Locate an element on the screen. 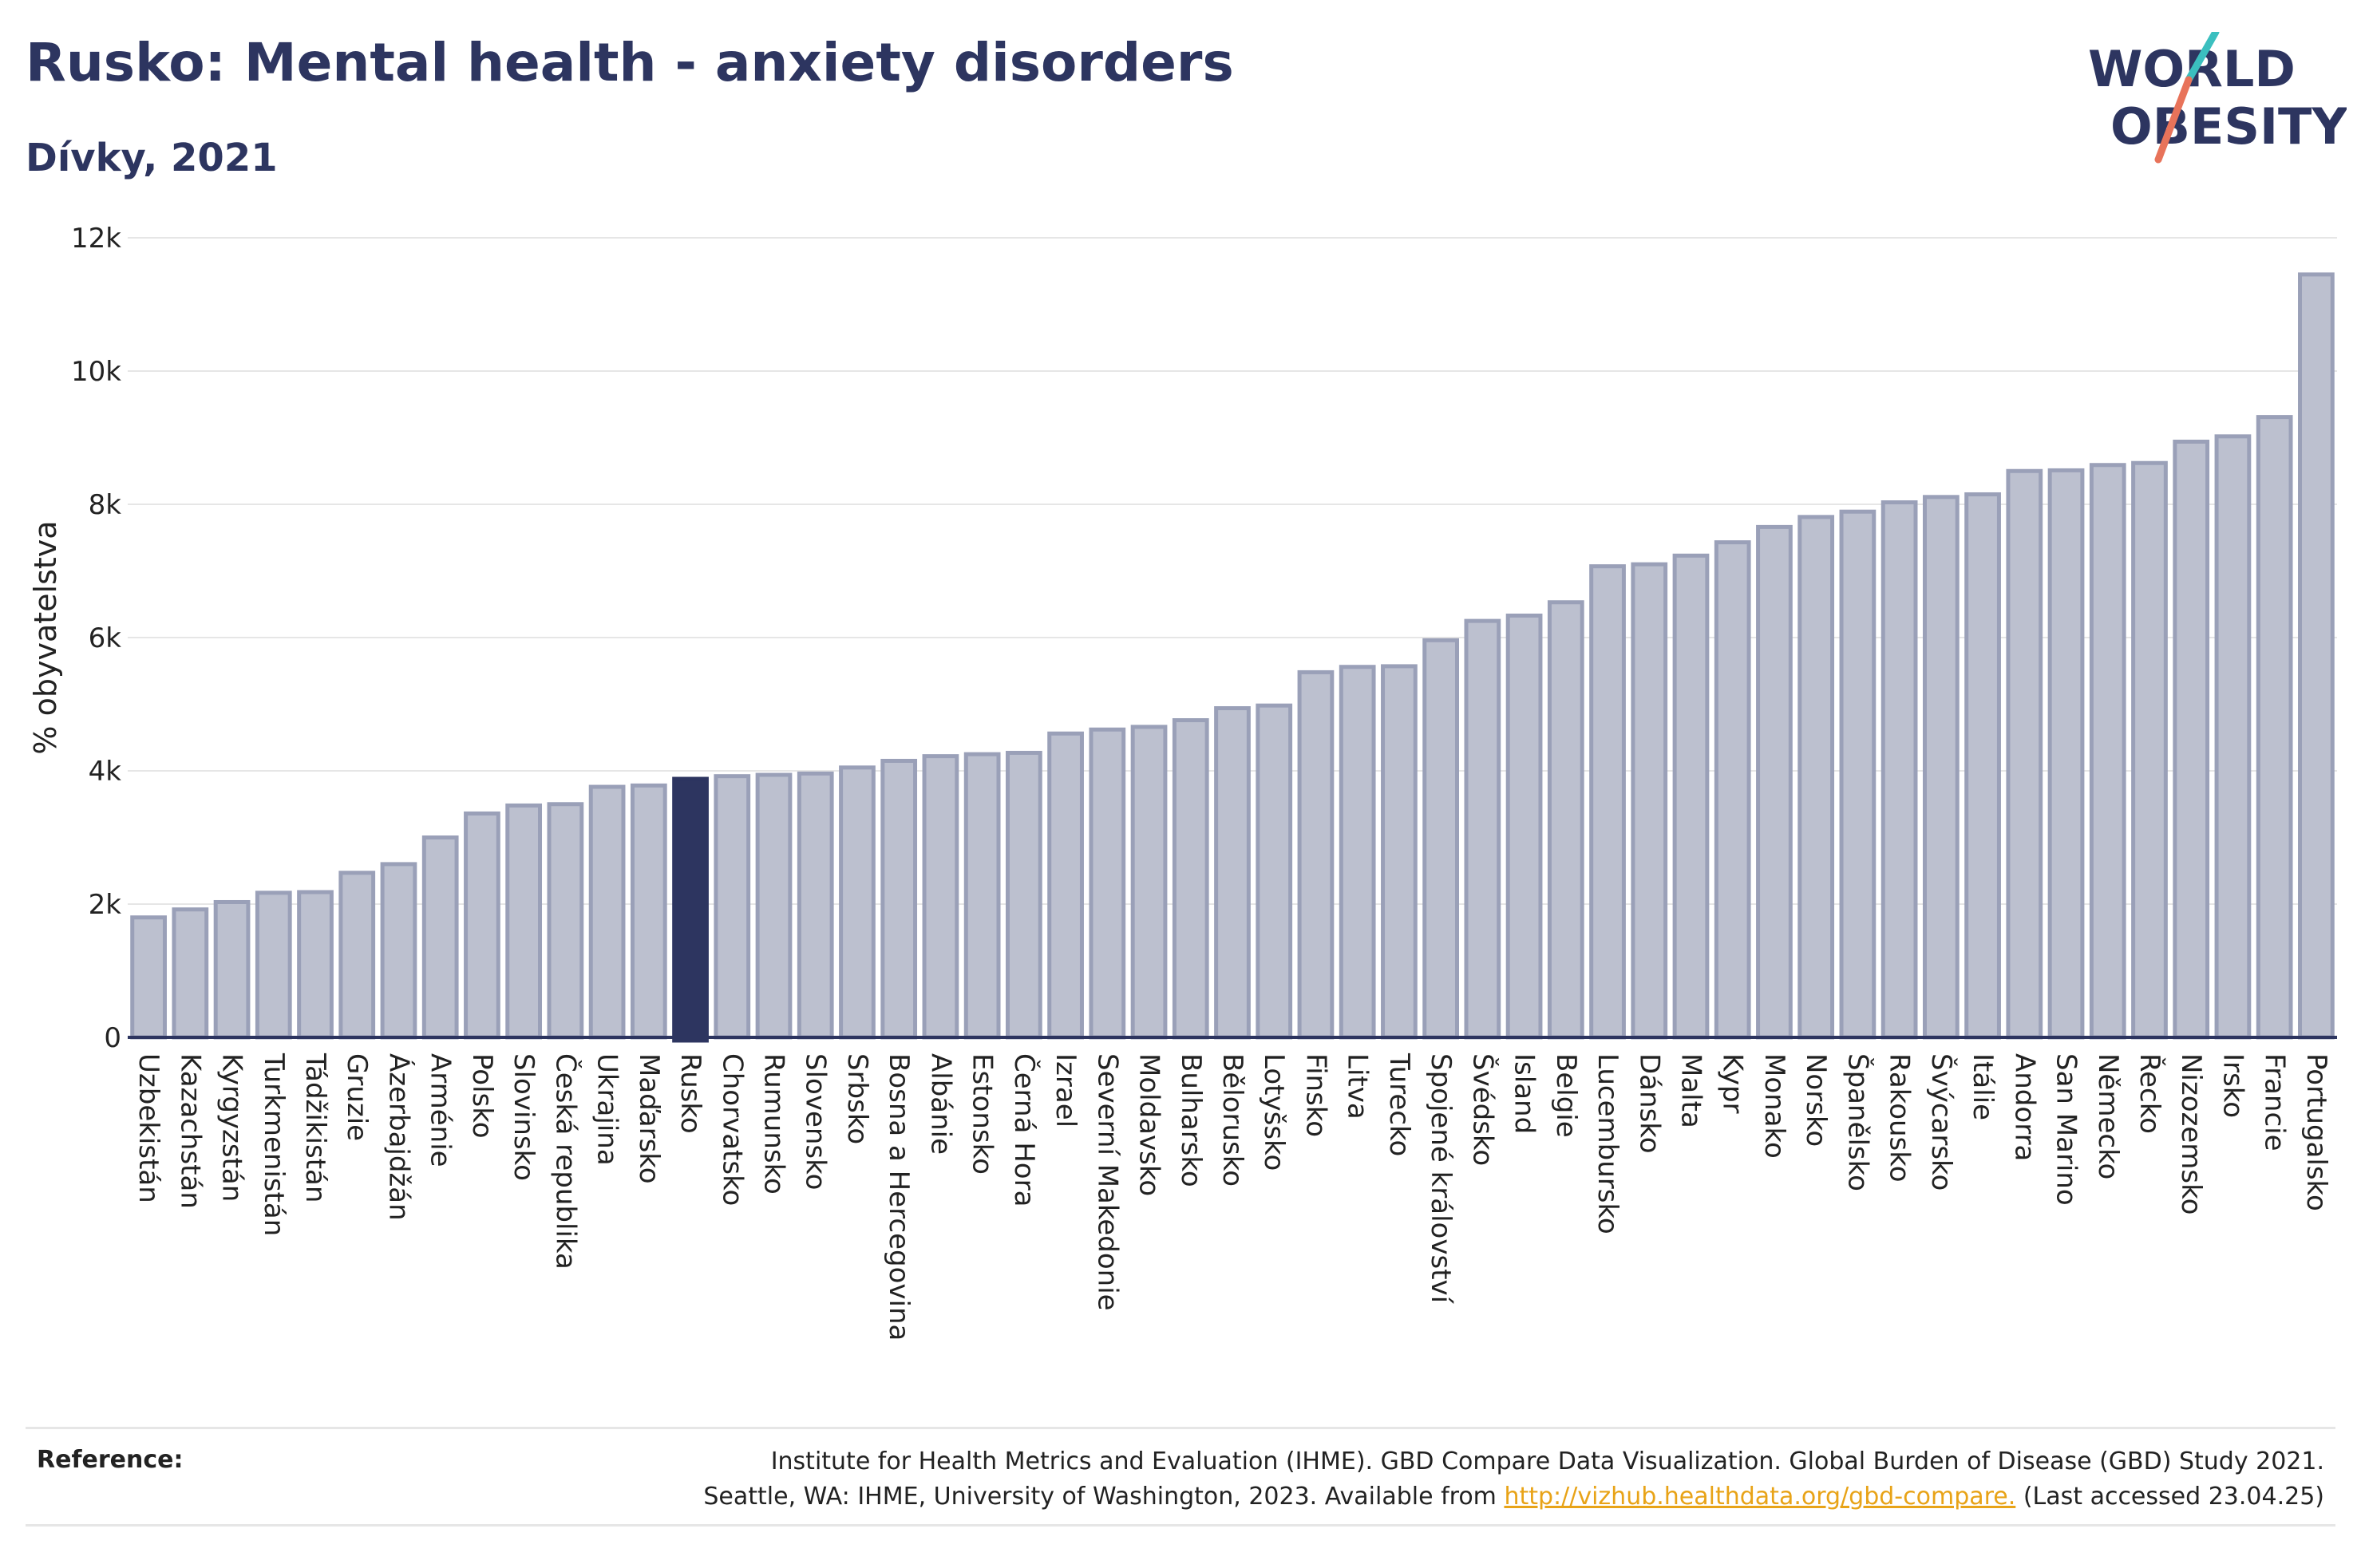 The width and height of the screenshot is (2361, 1568). x-tick-label: Irsko is located at coordinates (2232, 1085).